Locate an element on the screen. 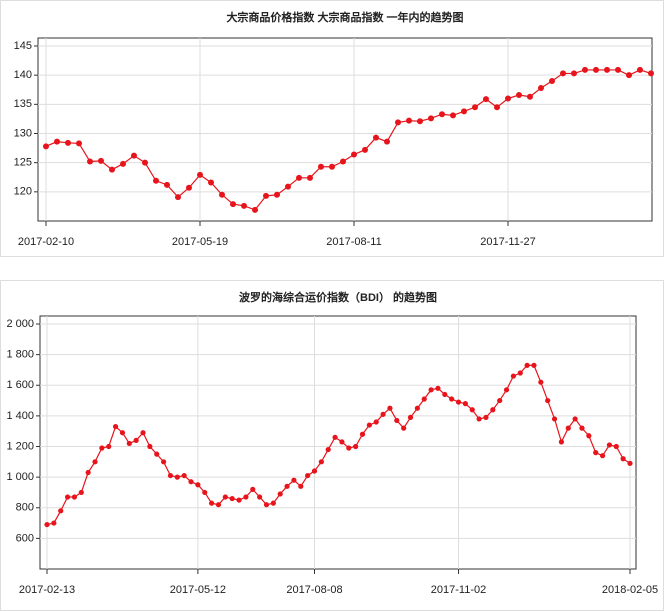 The height and width of the screenshot is (611, 664). y-tick-label: 1 200 is located at coordinates (20, 446).